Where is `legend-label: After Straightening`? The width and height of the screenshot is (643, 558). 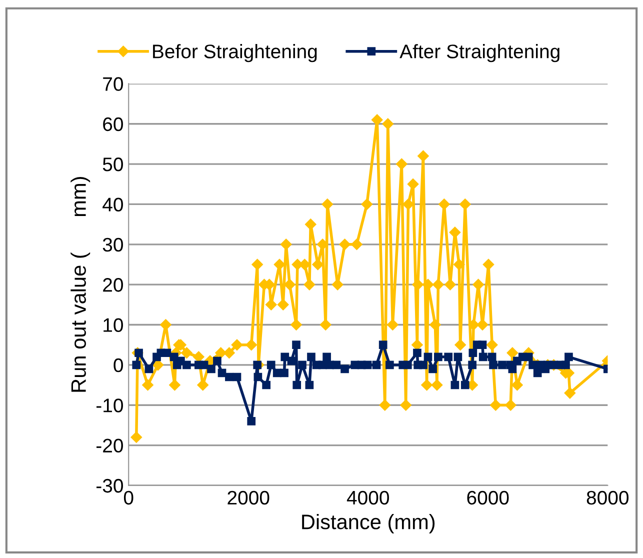
legend-label: After Straightening is located at coordinates (480, 53).